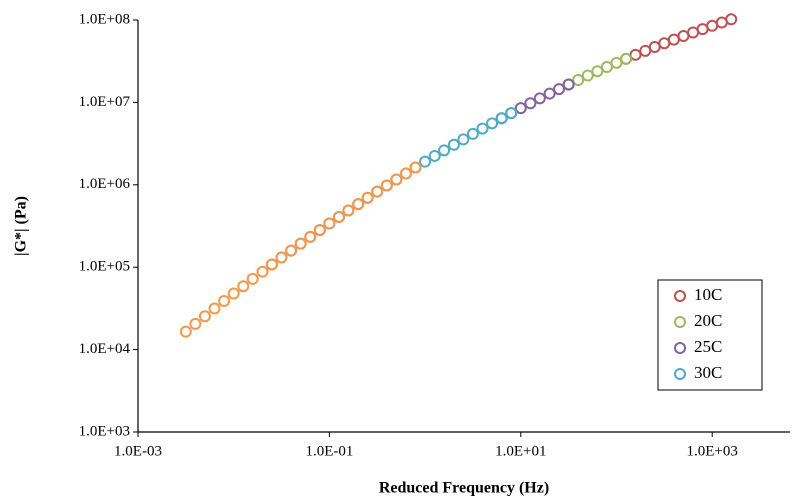  What do you see at coordinates (464, 488) in the screenshot?
I see `x-axis-title: Reduced Frequency (Hz)` at bounding box center [464, 488].